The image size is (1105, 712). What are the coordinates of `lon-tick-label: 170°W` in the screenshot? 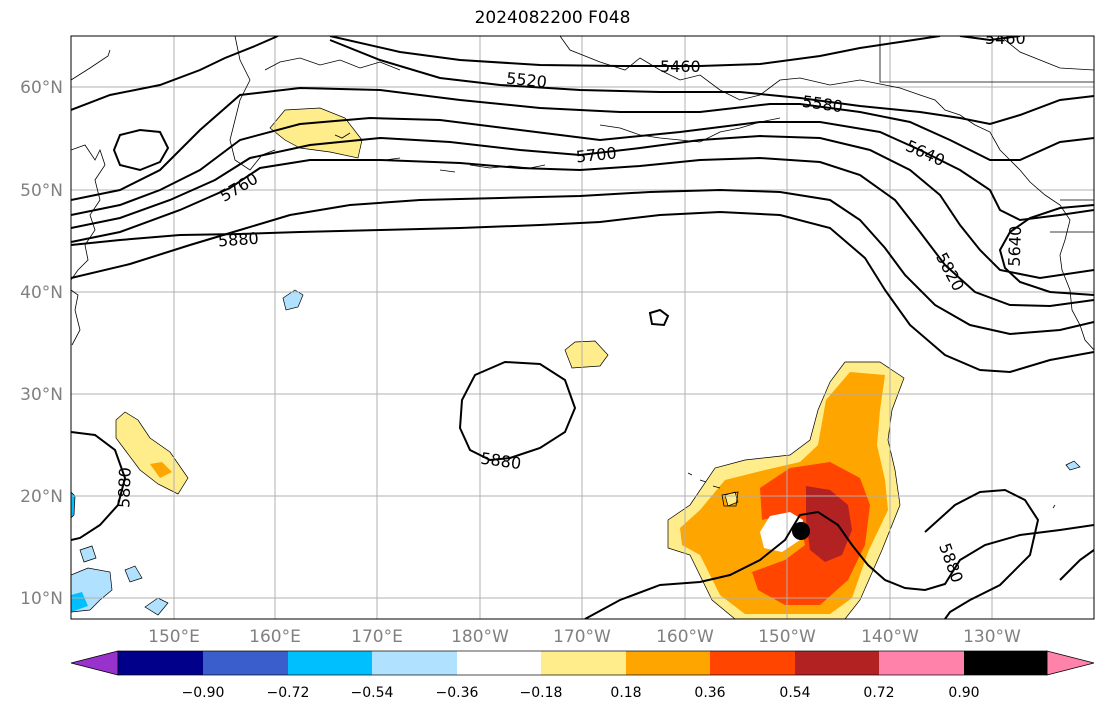 It's located at (582, 637).